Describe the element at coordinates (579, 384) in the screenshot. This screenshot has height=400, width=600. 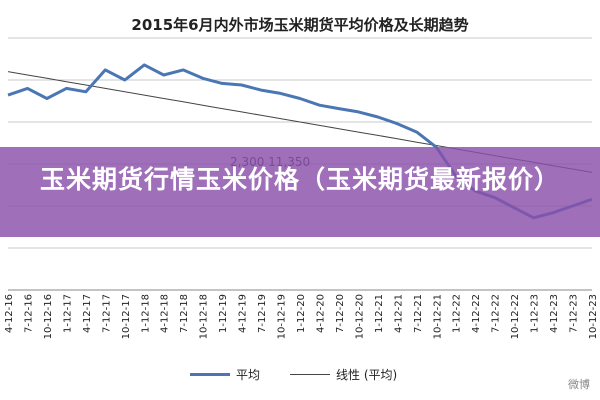
I see `watermark: 微博` at that location.